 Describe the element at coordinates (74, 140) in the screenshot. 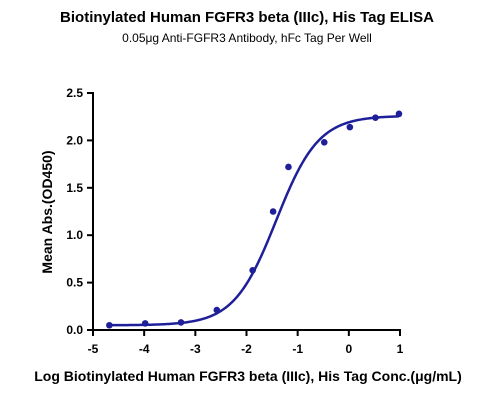

I see `y-tick-label: 2.0` at that location.